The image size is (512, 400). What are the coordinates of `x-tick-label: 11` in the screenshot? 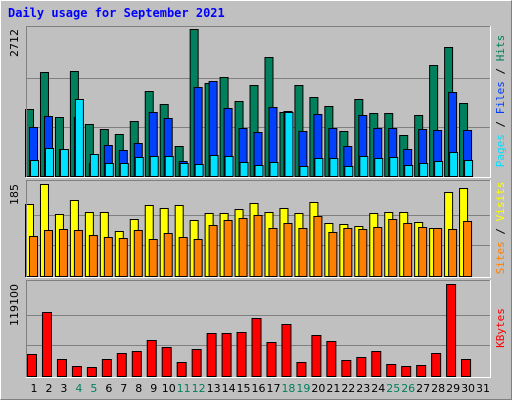 It's located at (184, 388).